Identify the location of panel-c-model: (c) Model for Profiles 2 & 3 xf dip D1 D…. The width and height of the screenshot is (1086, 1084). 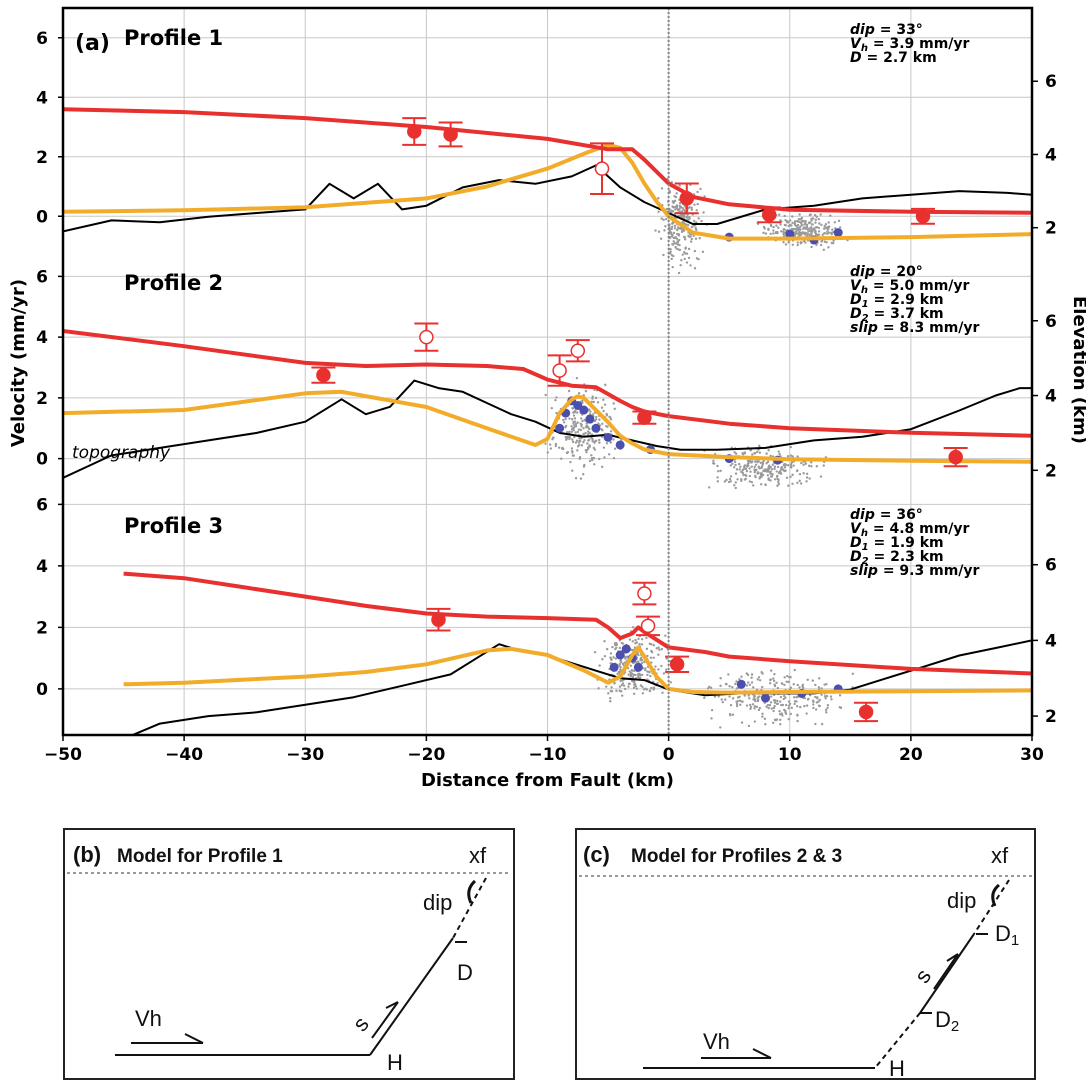
(805, 954).